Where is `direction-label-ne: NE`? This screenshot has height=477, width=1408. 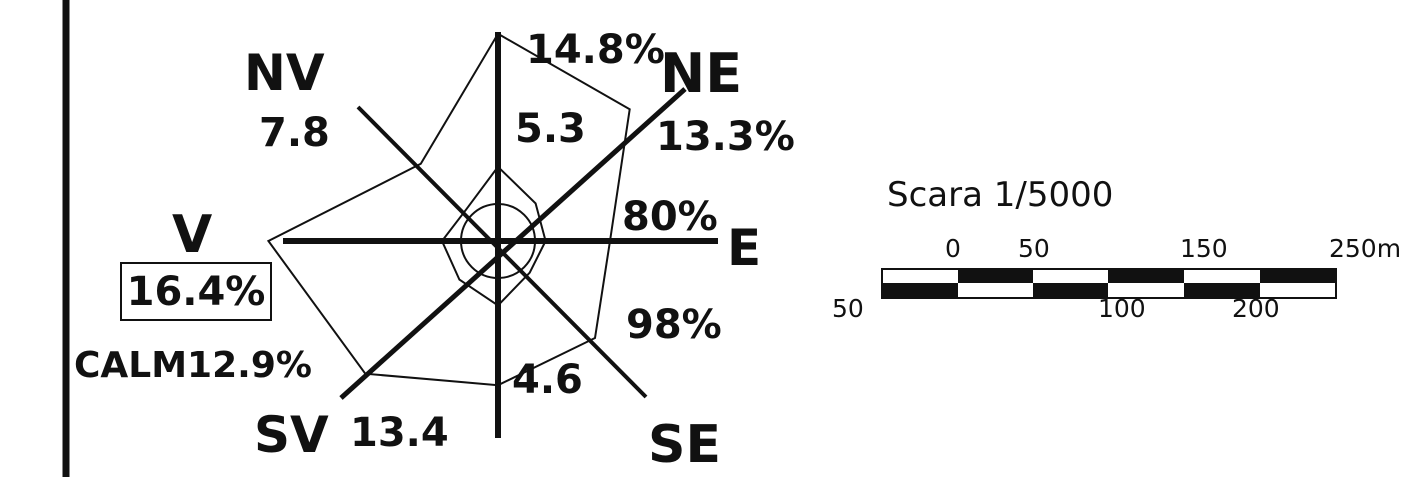
direction-label-ne: NE is located at coordinates (701, 73).